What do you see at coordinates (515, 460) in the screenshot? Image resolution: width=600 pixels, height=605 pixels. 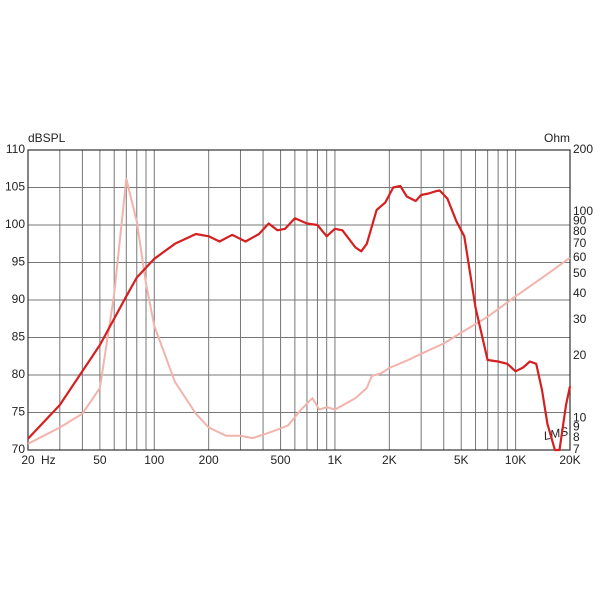 I see `x-tick-label: 10K` at bounding box center [515, 460].